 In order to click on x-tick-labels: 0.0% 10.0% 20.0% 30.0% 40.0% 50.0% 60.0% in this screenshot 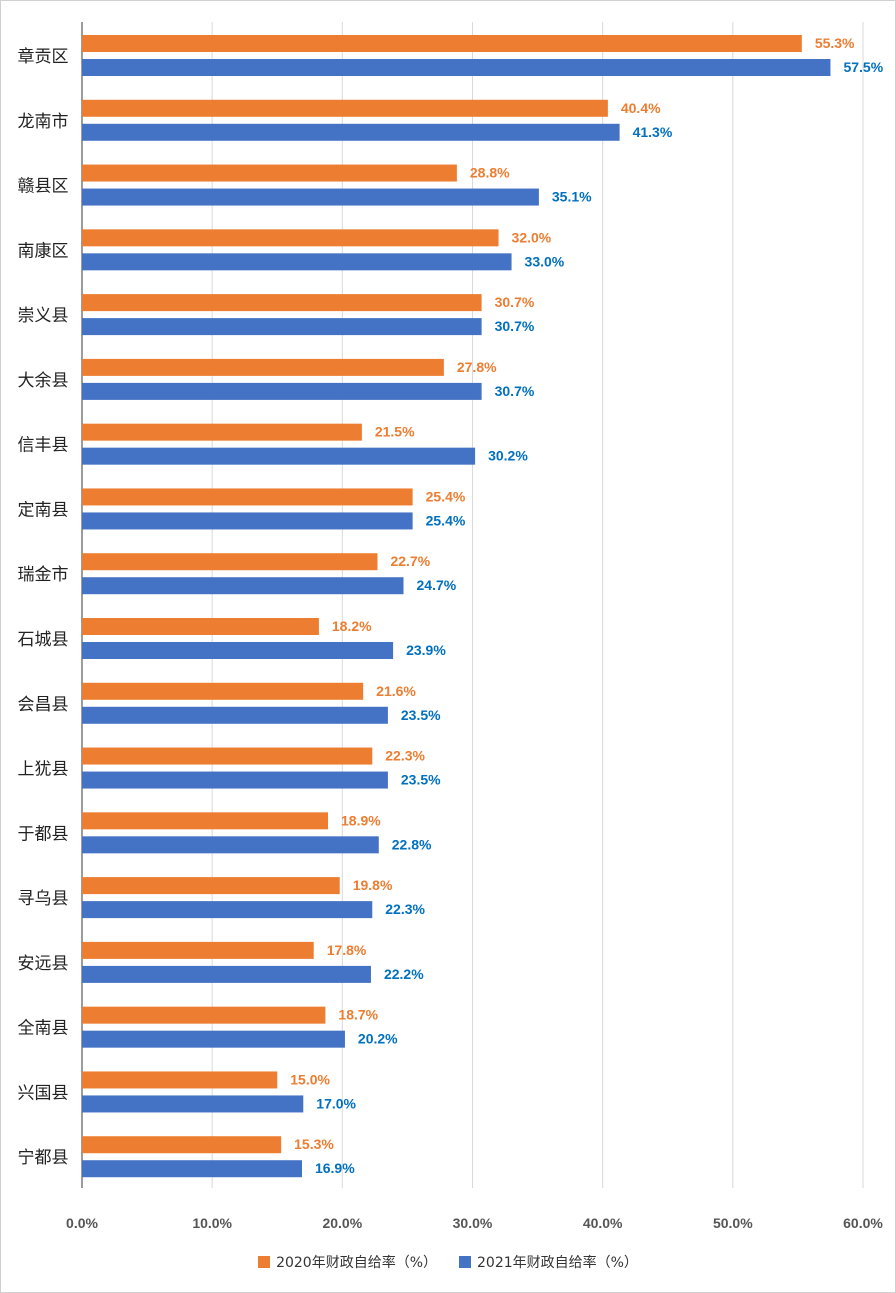, I will do `click(474, 1223)`.